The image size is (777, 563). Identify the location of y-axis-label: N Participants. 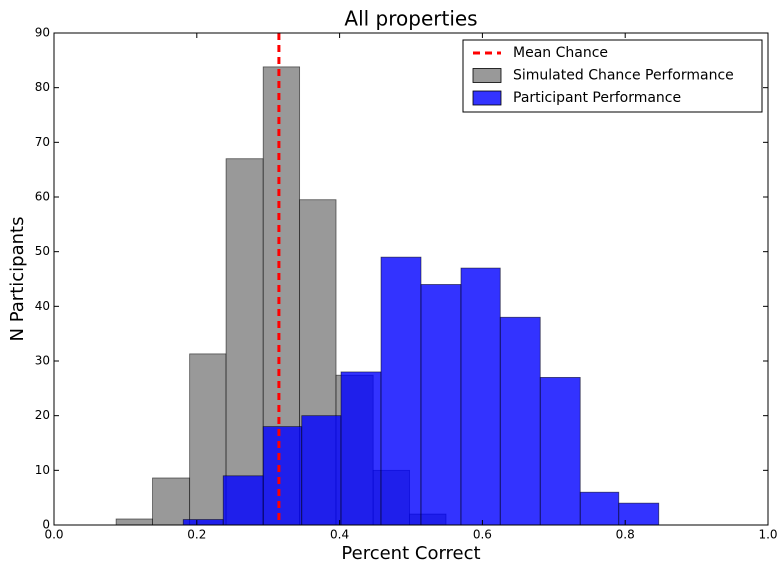
(17, 279).